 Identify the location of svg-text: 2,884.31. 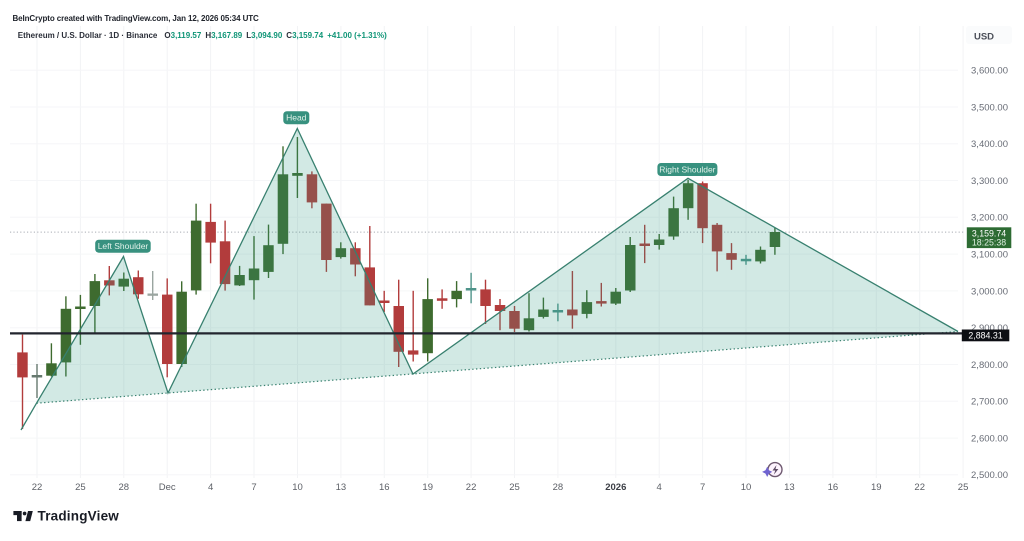
(985, 336).